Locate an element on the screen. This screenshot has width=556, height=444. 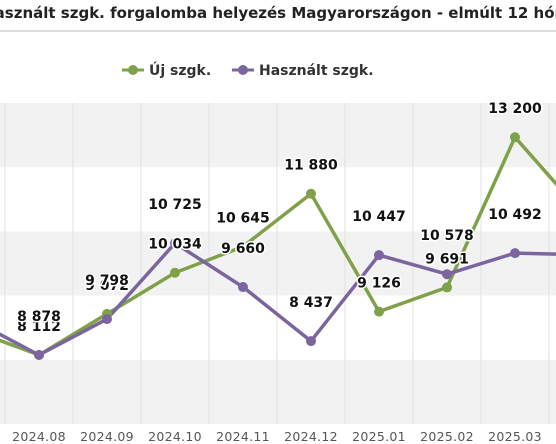
x-tick-label: 2024.11 is located at coordinates (243, 436).